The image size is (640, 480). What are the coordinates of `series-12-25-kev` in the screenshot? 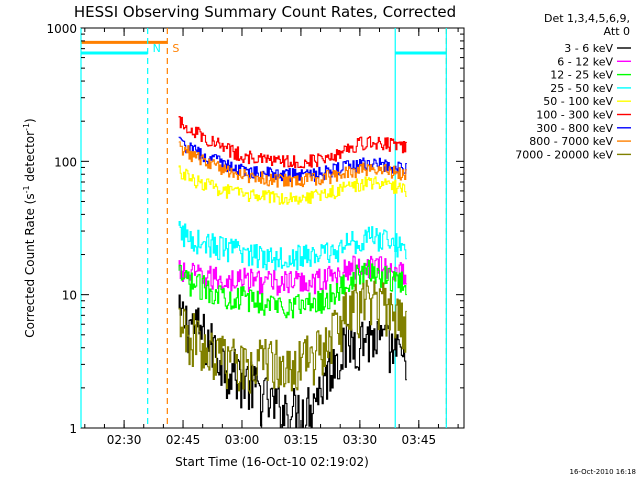 It's located at (292, 289).